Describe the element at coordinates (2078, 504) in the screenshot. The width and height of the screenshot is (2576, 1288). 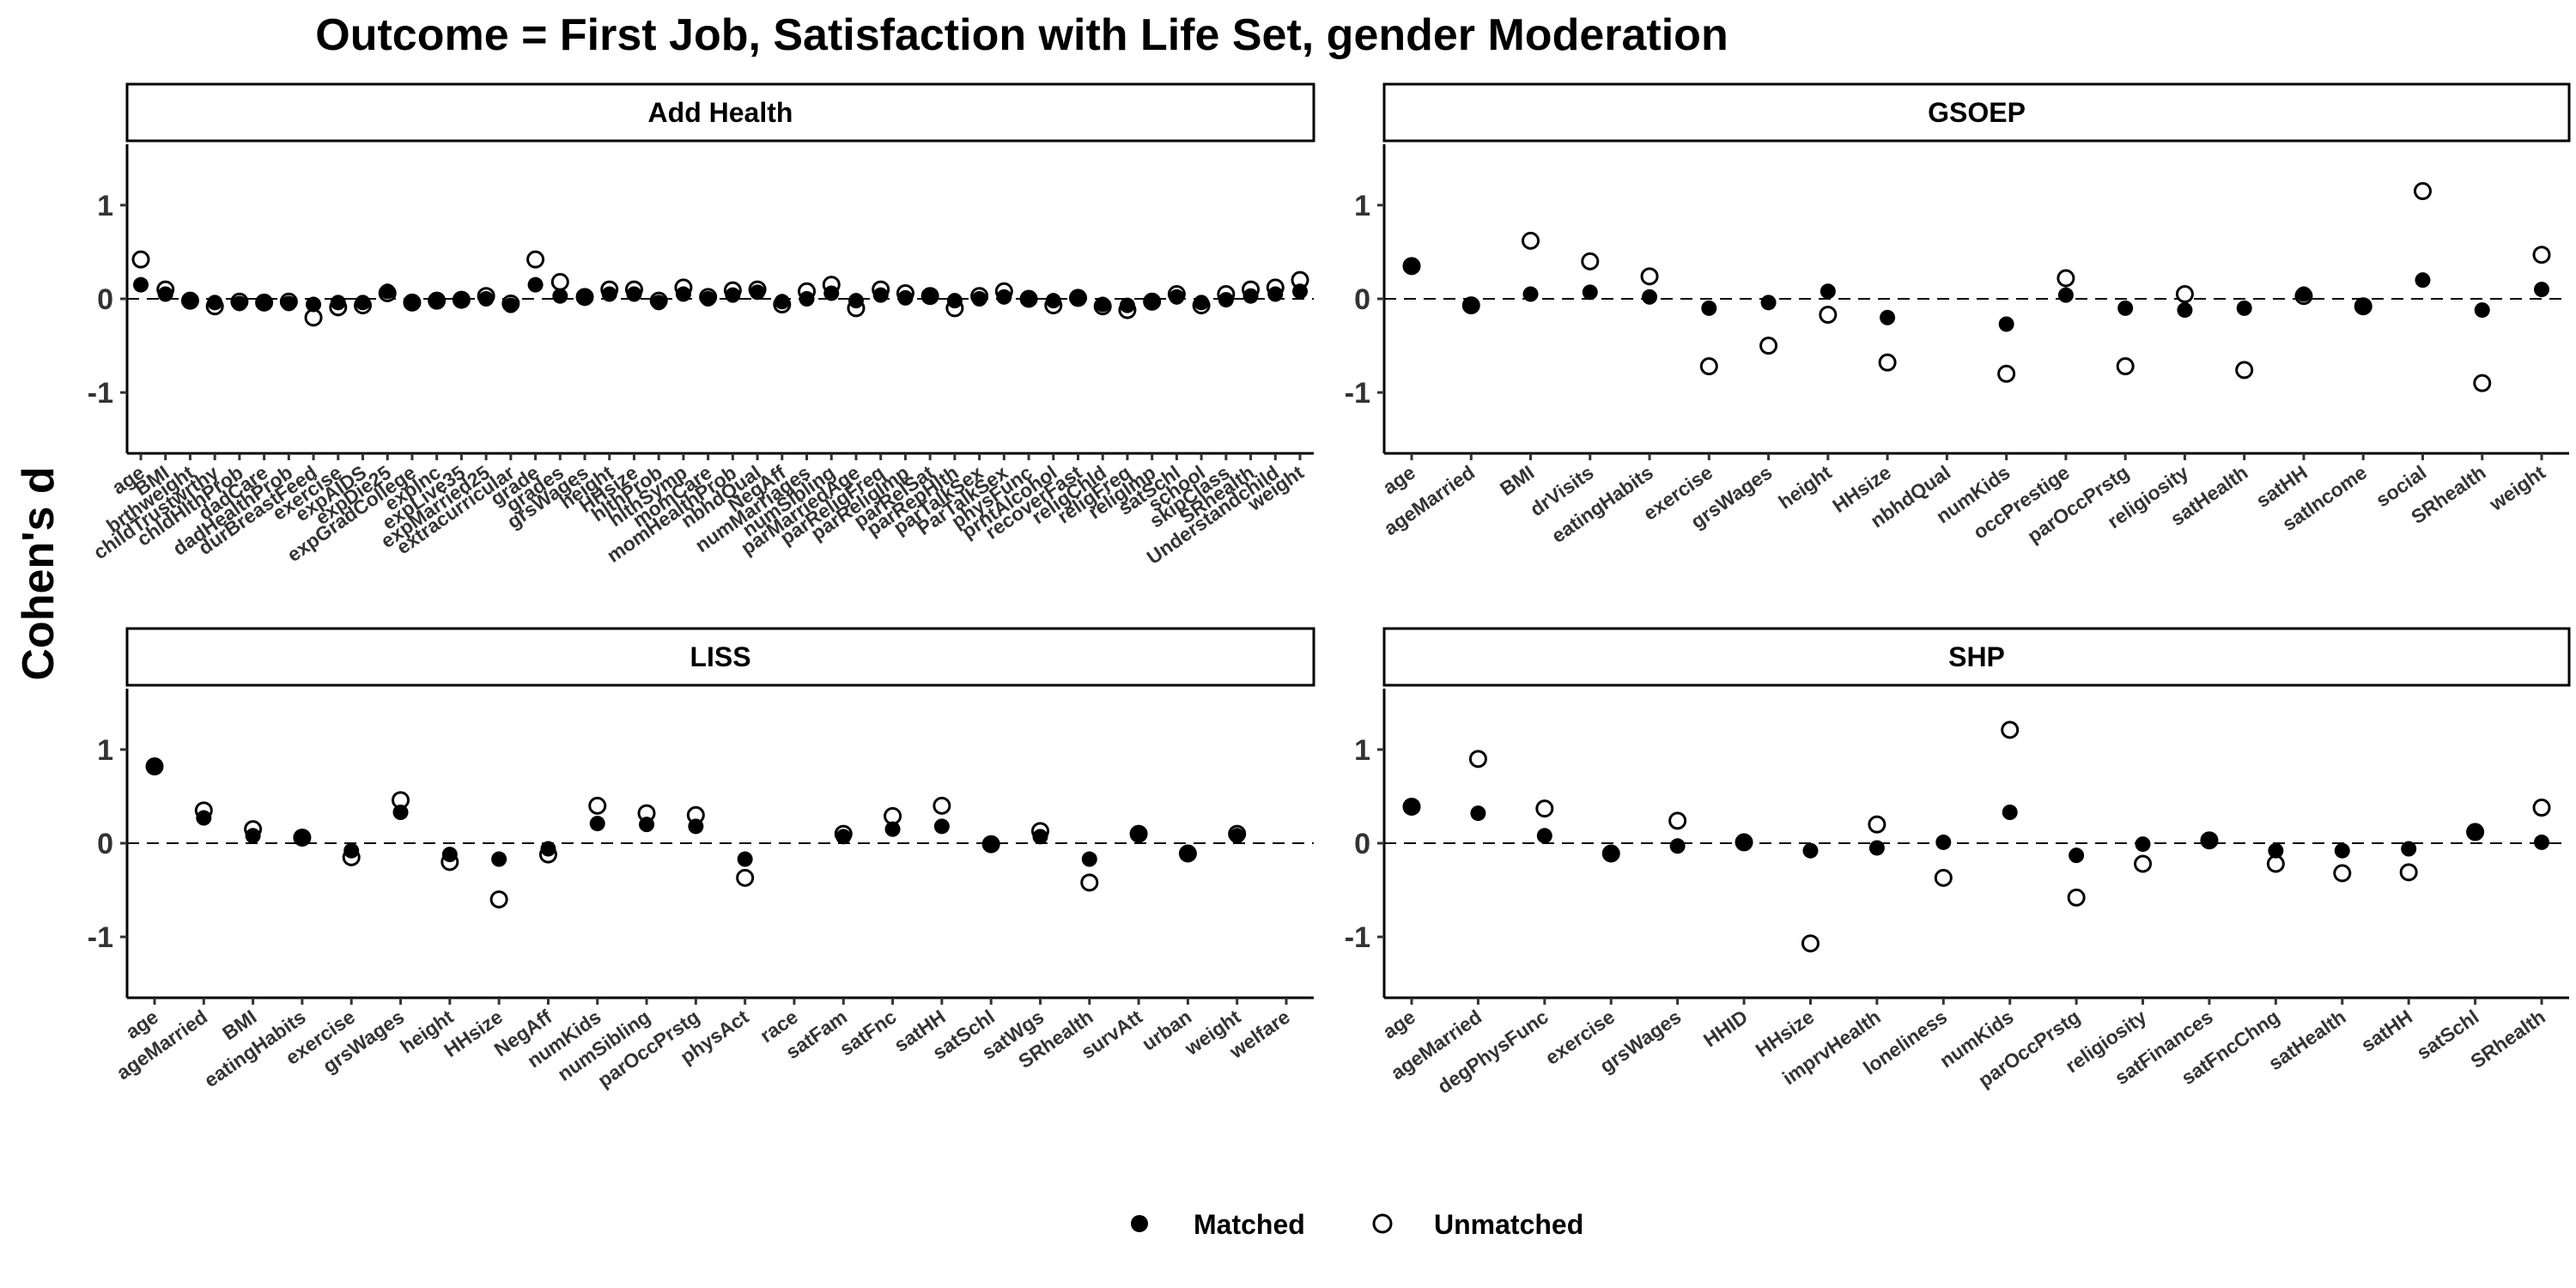
I see `x-tick-label: parOccPrstg` at that location.